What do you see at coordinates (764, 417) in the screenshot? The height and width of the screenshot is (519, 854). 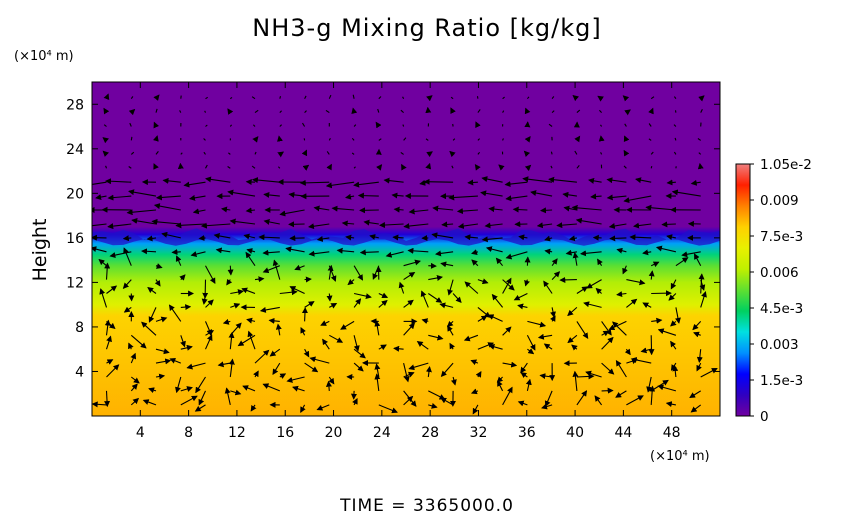 I see `colorbar-tick-label: 0` at bounding box center [764, 417].